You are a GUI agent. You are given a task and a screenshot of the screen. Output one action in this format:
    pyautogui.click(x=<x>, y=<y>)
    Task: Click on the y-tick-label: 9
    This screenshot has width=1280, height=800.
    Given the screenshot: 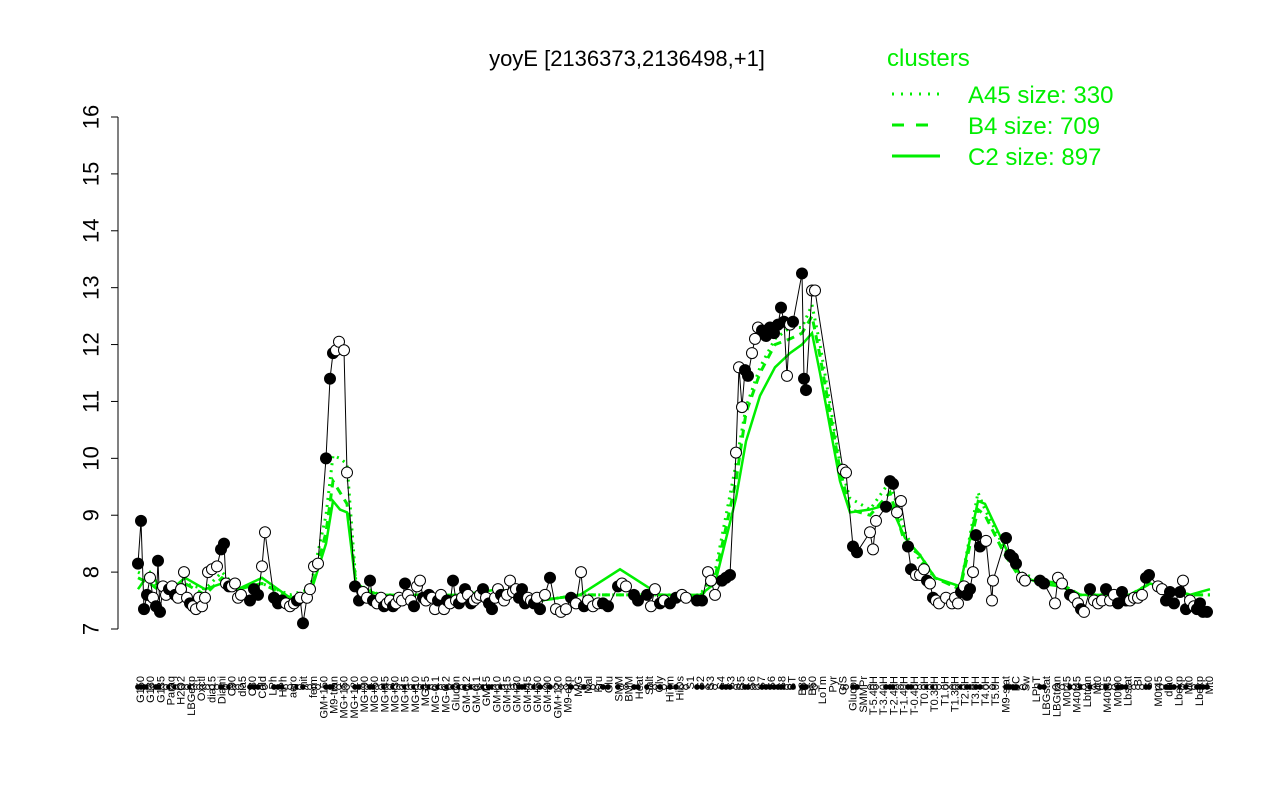 What is the action you would take?
    pyautogui.click(x=91, y=515)
    